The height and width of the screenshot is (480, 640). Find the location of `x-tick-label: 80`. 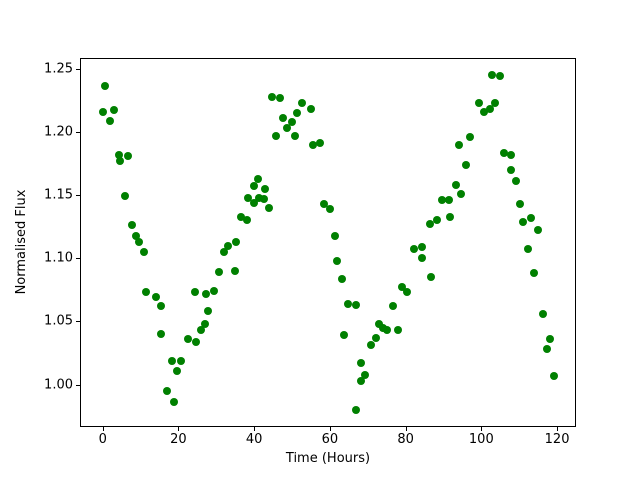

x-tick-label: 80 is located at coordinates (405, 439).